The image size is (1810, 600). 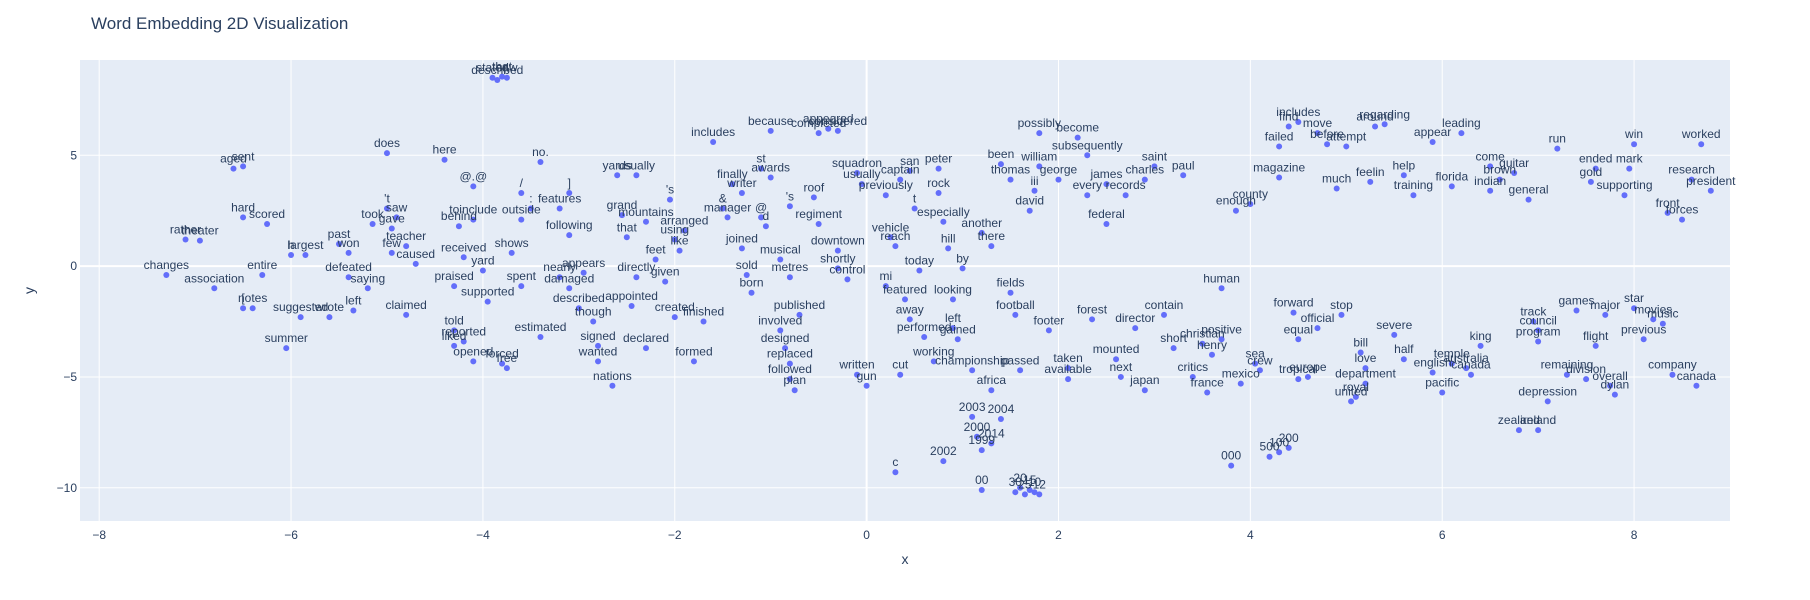 What do you see at coordinates (243, 207) in the screenshot?
I see `point-label: hard` at bounding box center [243, 207].